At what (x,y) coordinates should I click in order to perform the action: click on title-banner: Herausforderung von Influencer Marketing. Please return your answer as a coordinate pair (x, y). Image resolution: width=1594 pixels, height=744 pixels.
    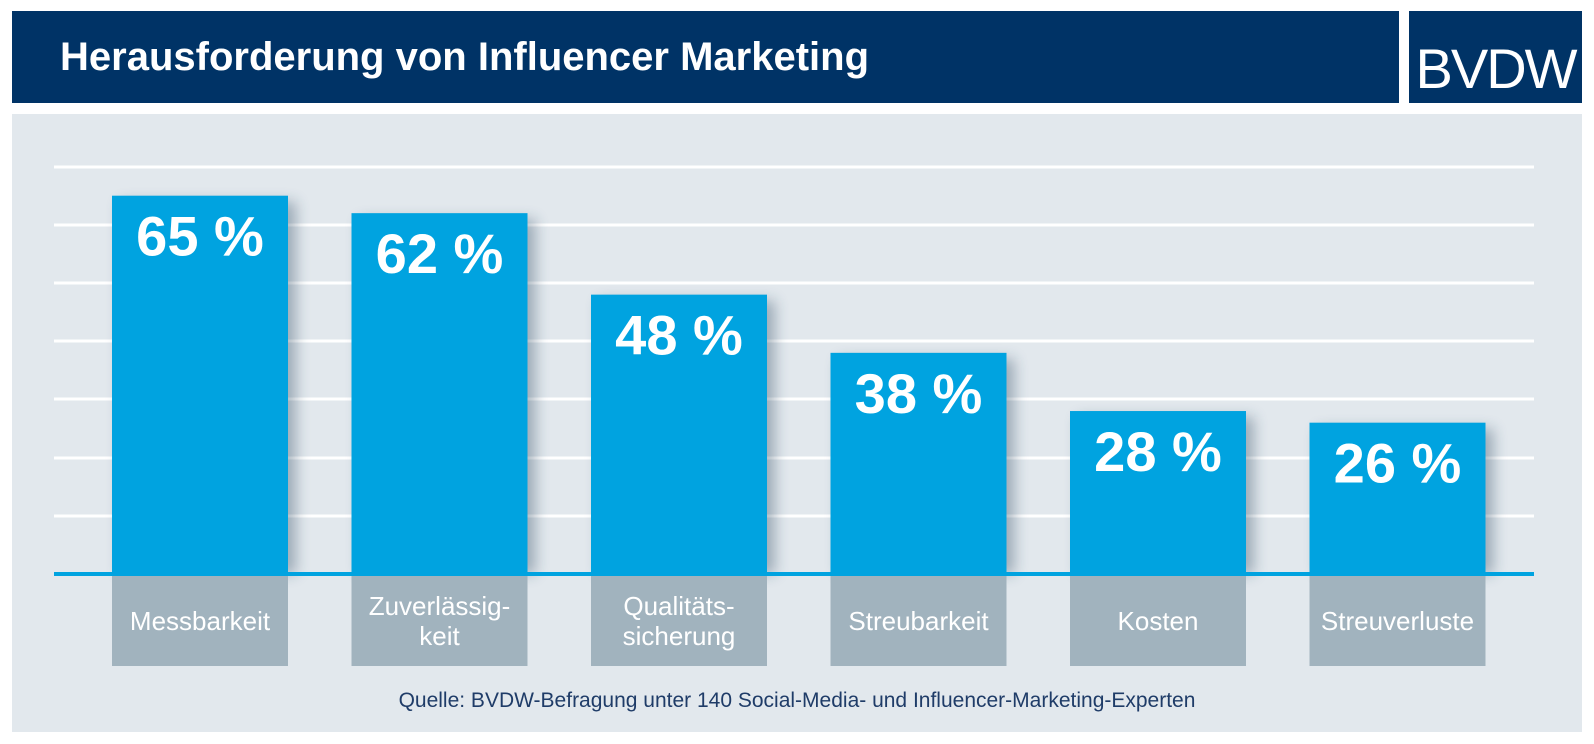
    Looking at the image, I should click on (705, 57).